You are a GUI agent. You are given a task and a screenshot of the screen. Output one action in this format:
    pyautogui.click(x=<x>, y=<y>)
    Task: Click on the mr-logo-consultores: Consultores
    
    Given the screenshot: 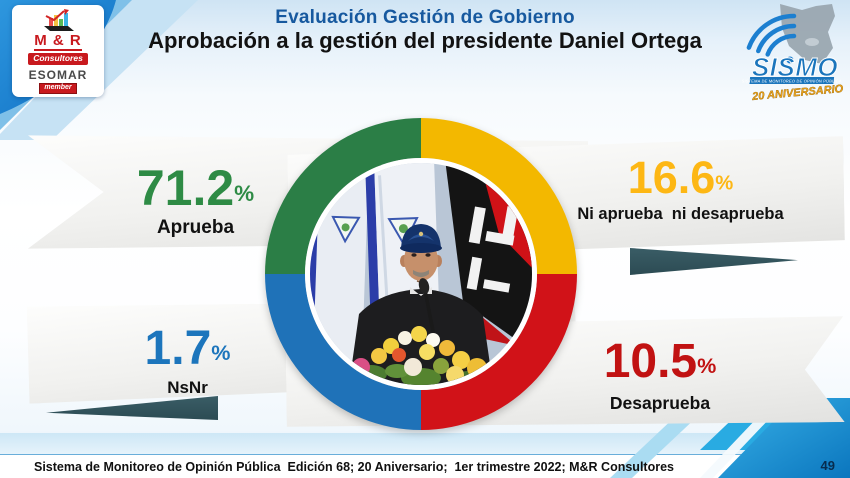 What is the action you would take?
    pyautogui.click(x=58, y=59)
    